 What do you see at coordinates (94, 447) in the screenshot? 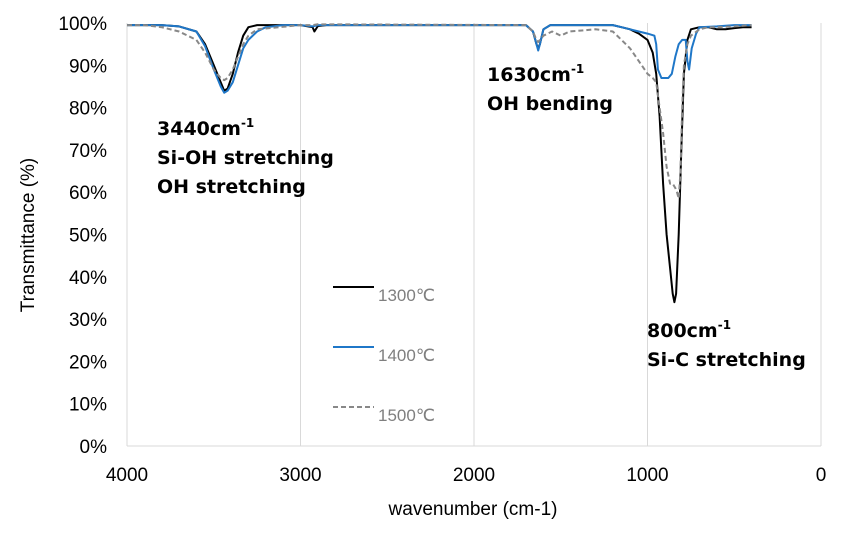
I see `y-tick-label: 0%` at bounding box center [94, 447].